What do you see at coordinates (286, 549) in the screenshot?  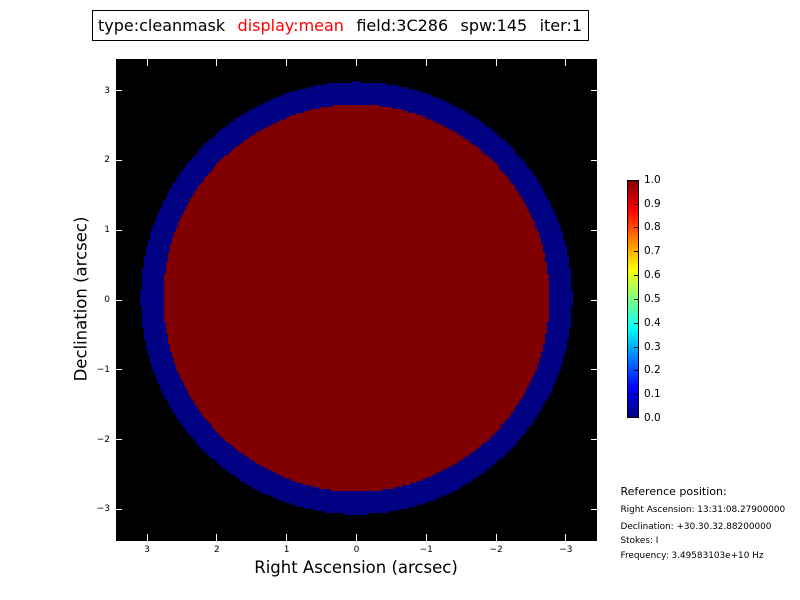 I see `x-tick-label: 1` at bounding box center [286, 549].